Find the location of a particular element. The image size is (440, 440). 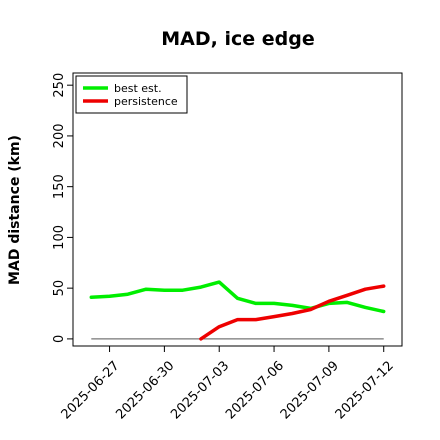

x-tick-label: 2025-07-12 is located at coordinates (365, 390).